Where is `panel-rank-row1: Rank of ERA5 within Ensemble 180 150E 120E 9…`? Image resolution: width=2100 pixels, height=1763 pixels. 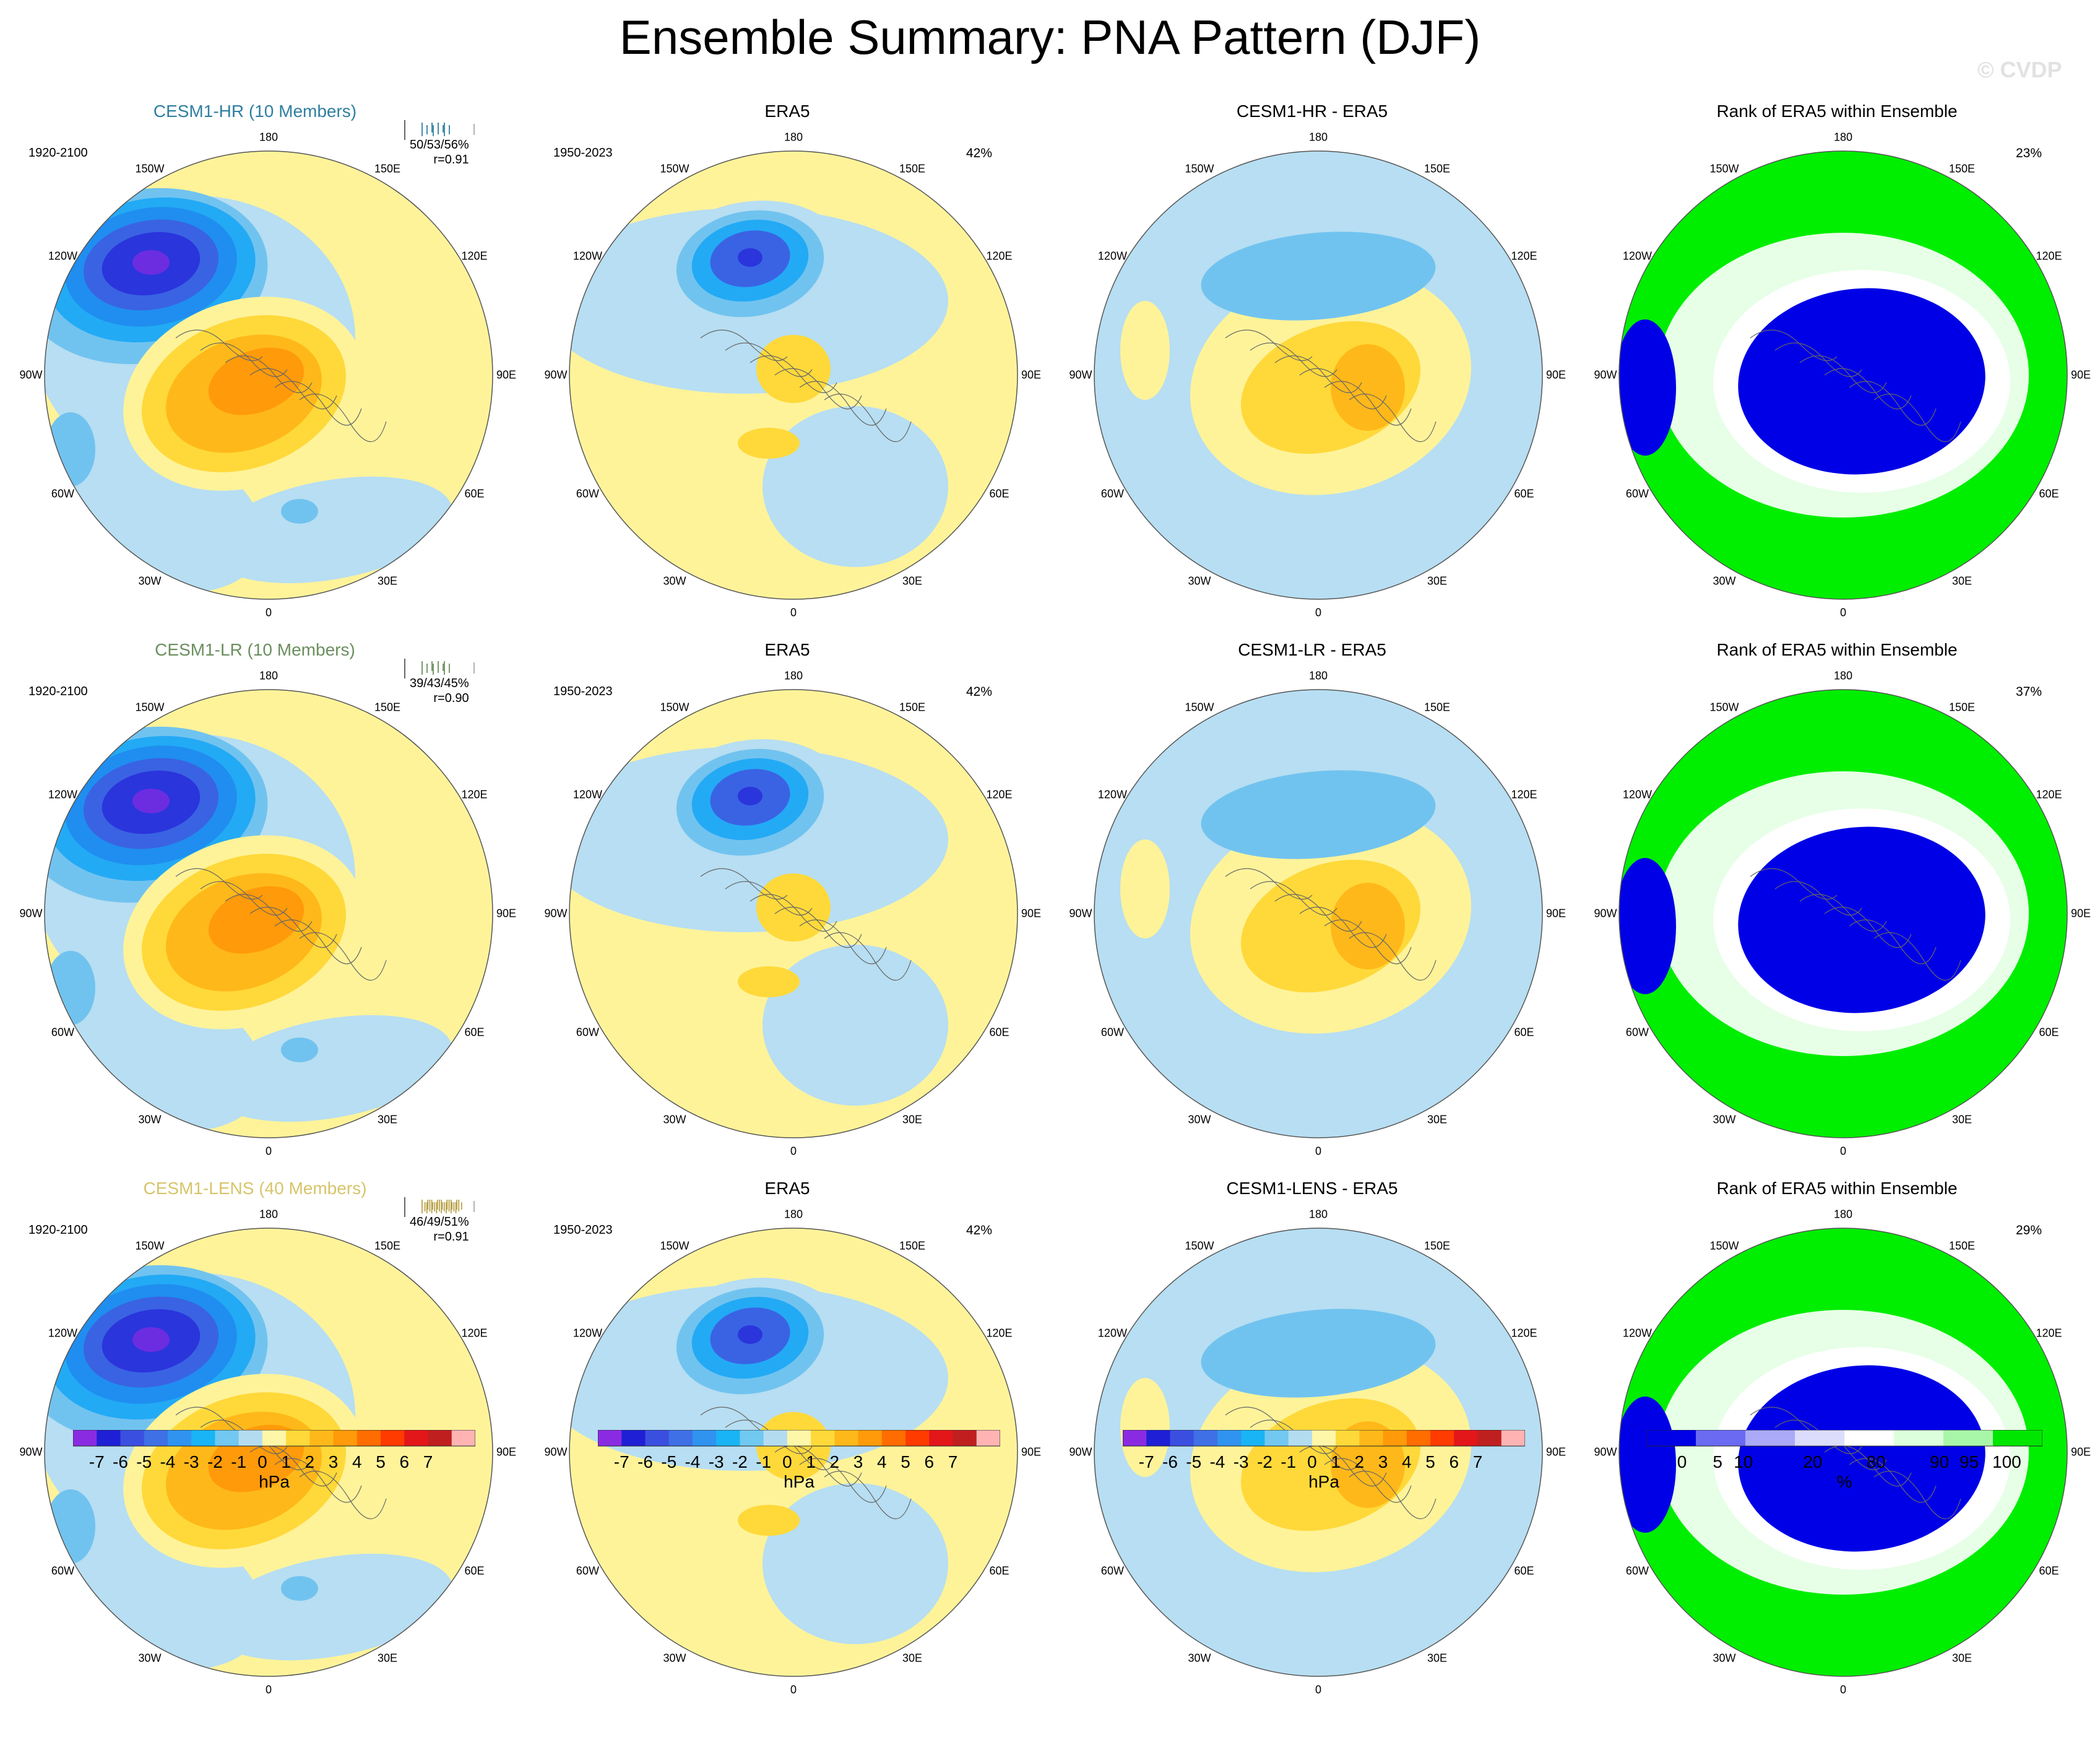
panel-rank-row1: Rank of ERA5 within Ensemble 180 150E 120E 9… is located at coordinates (1837, 368).